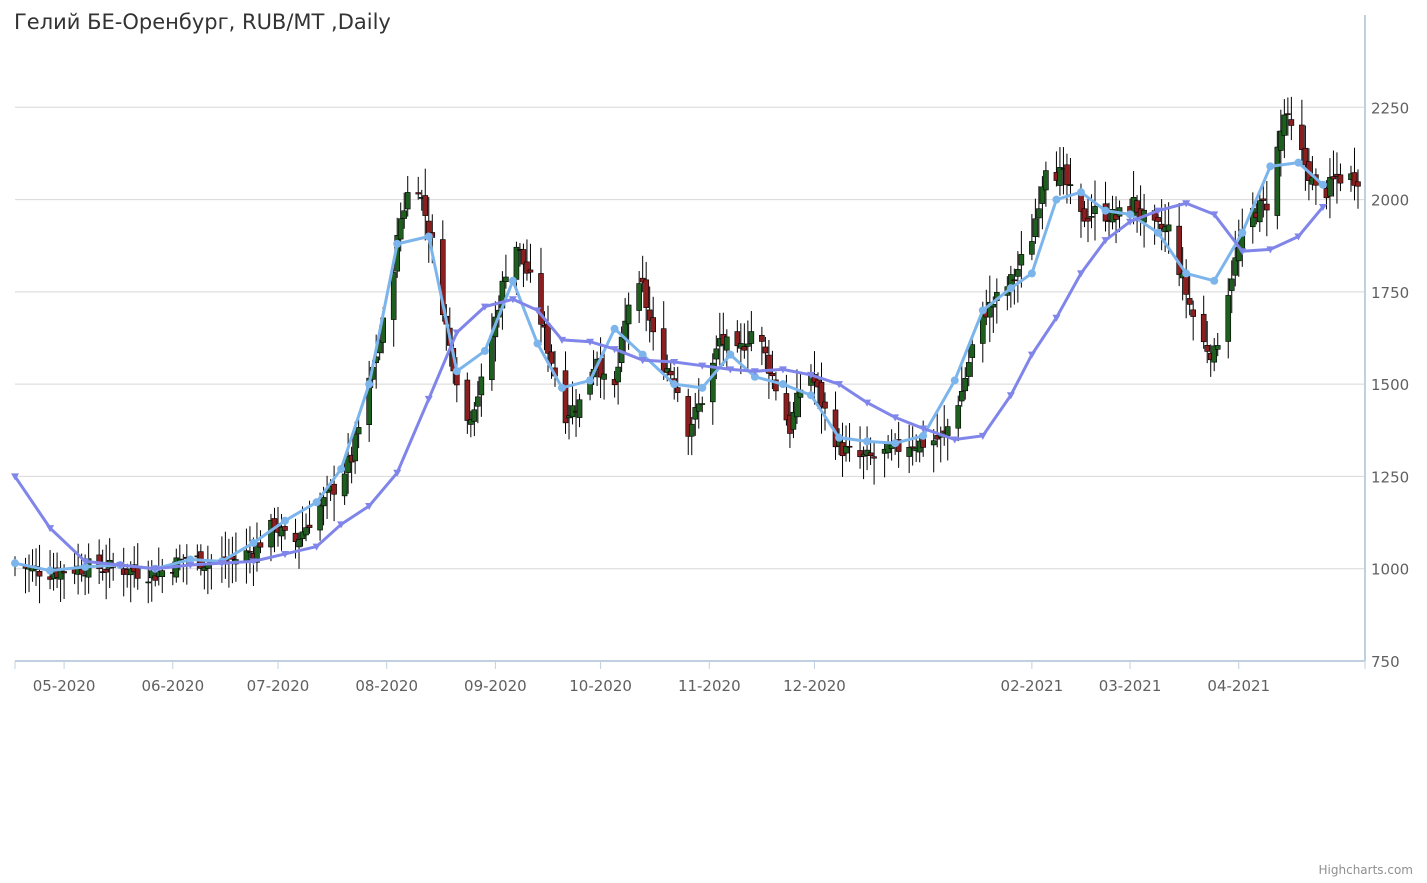 The width and height of the screenshot is (1427, 883). Describe the element at coordinates (1365, 870) in the screenshot. I see `credits-link: Highcharts.com` at that location.